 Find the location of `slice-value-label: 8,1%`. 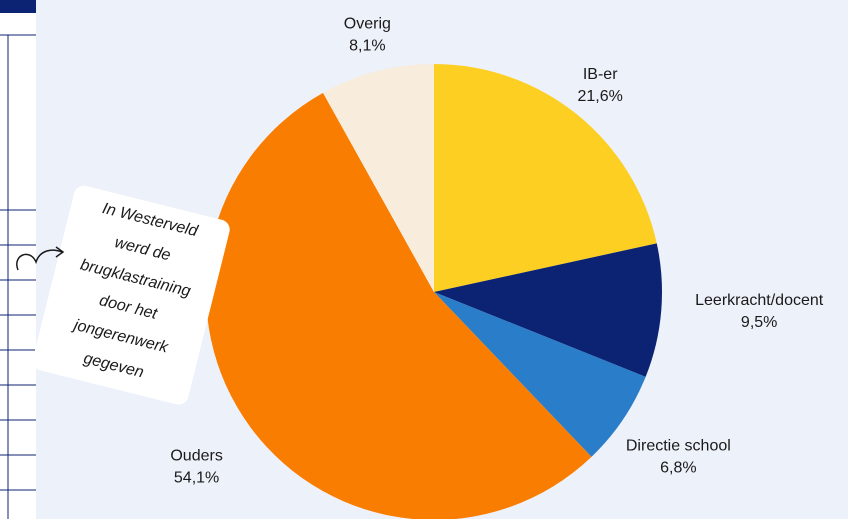

slice-value-label: 8,1% is located at coordinates (367, 46).